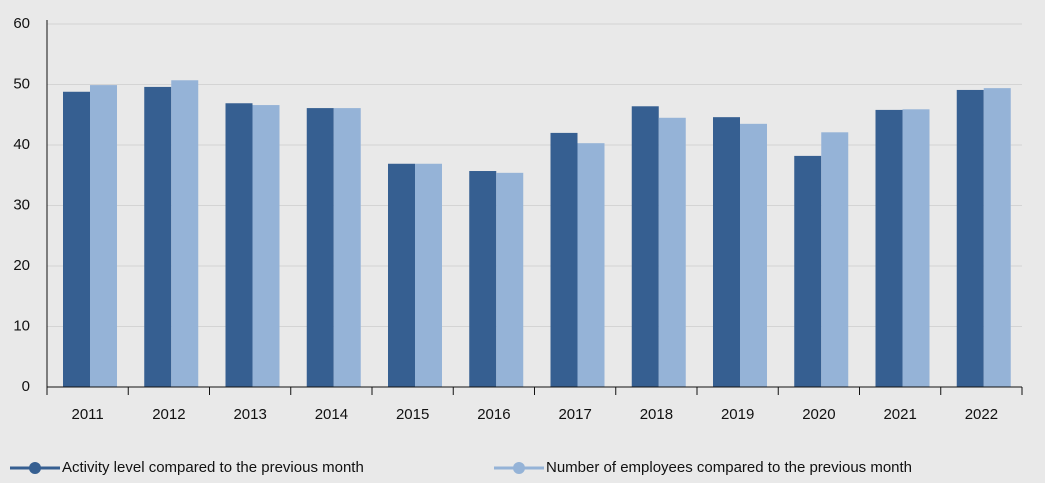  I want to click on x-tick-label: 2016, so click(493, 414).